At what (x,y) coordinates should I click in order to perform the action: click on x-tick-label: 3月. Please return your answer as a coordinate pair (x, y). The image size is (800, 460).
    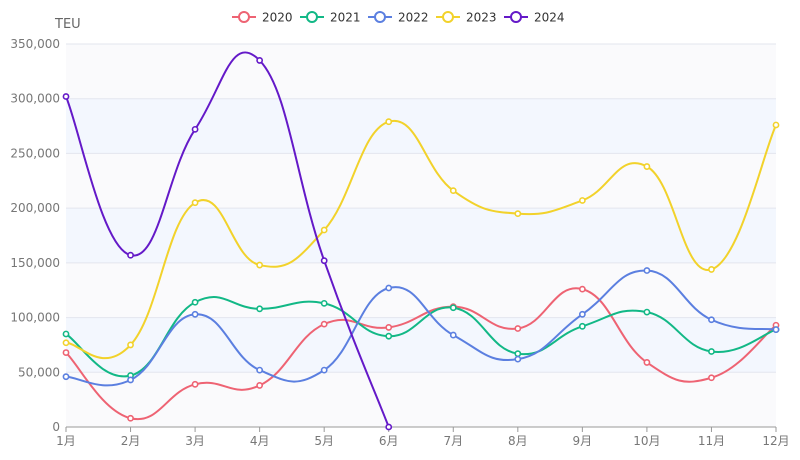
    Looking at the image, I should click on (195, 441).